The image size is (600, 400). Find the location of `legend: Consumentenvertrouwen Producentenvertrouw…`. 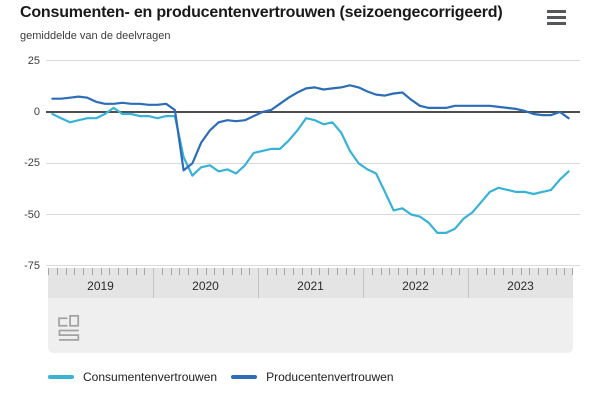

legend: Consumentenvertrouwen Producentenvertrouw… is located at coordinates (221, 377).